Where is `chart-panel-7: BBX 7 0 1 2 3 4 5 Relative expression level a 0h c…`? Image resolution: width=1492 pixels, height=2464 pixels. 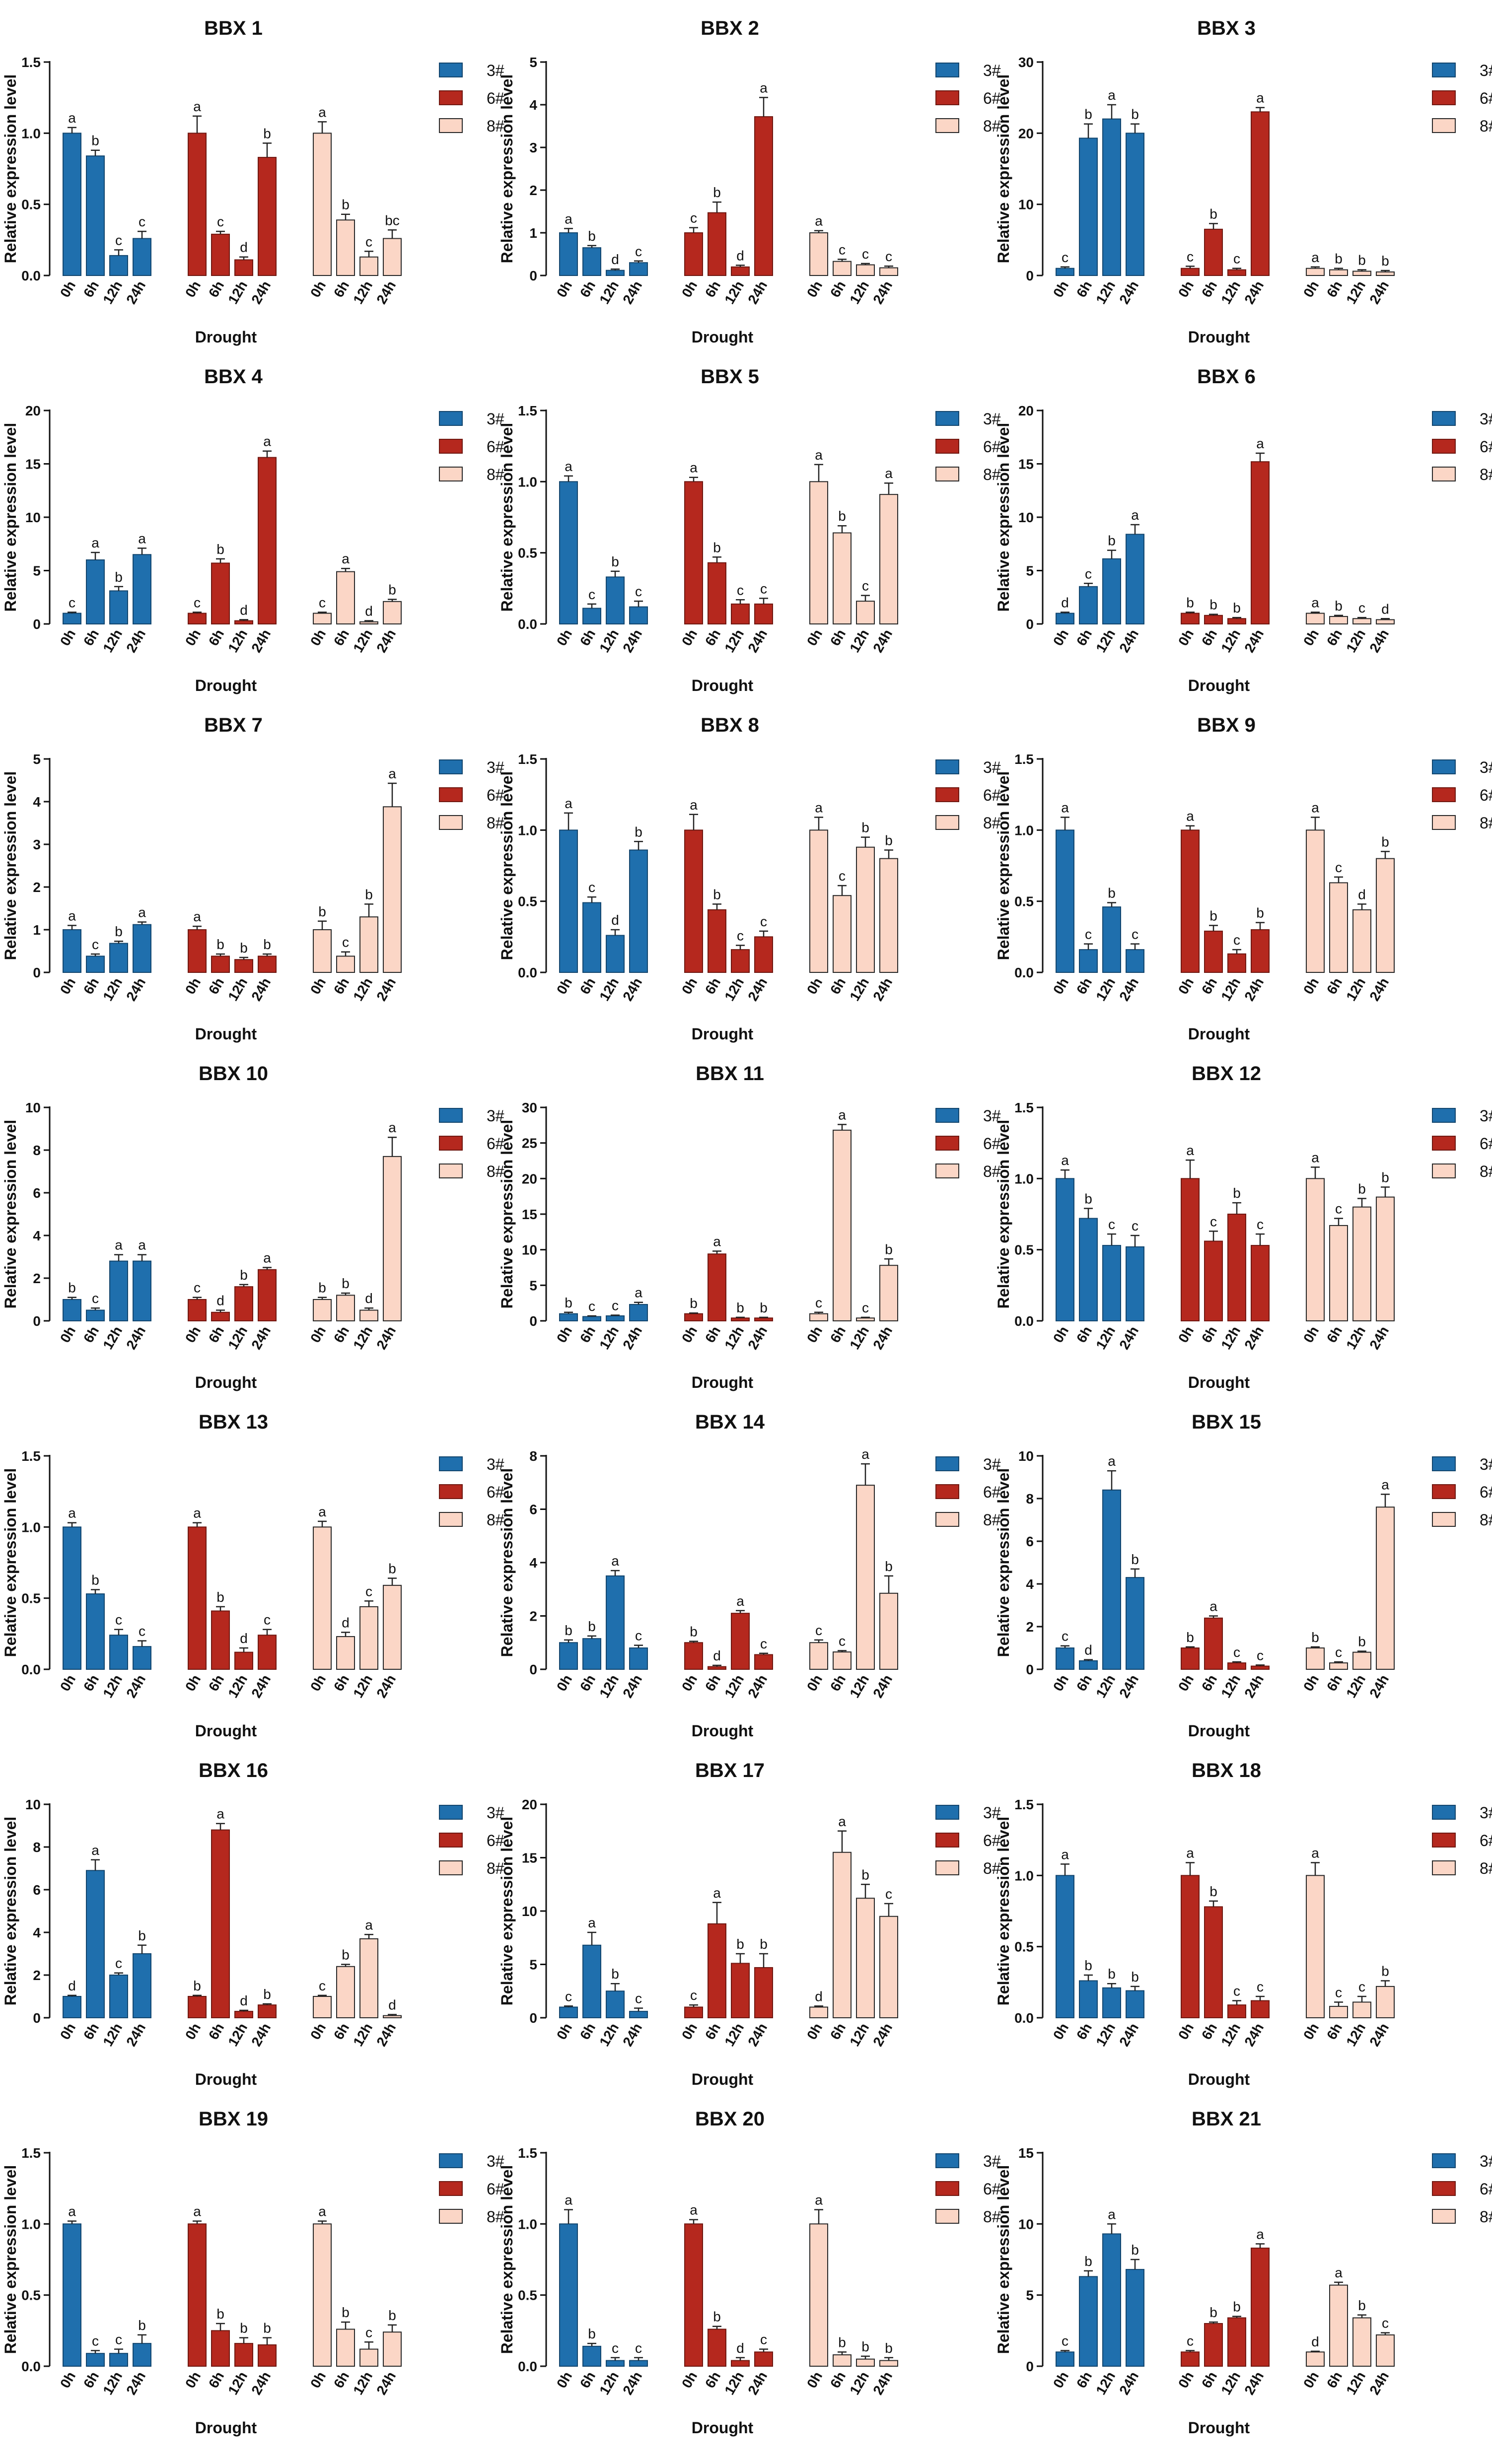 chart-panel-7: BBX 7 0 1 2 3 4 5 Relative expression level a 0h c… is located at coordinates (252, 878).